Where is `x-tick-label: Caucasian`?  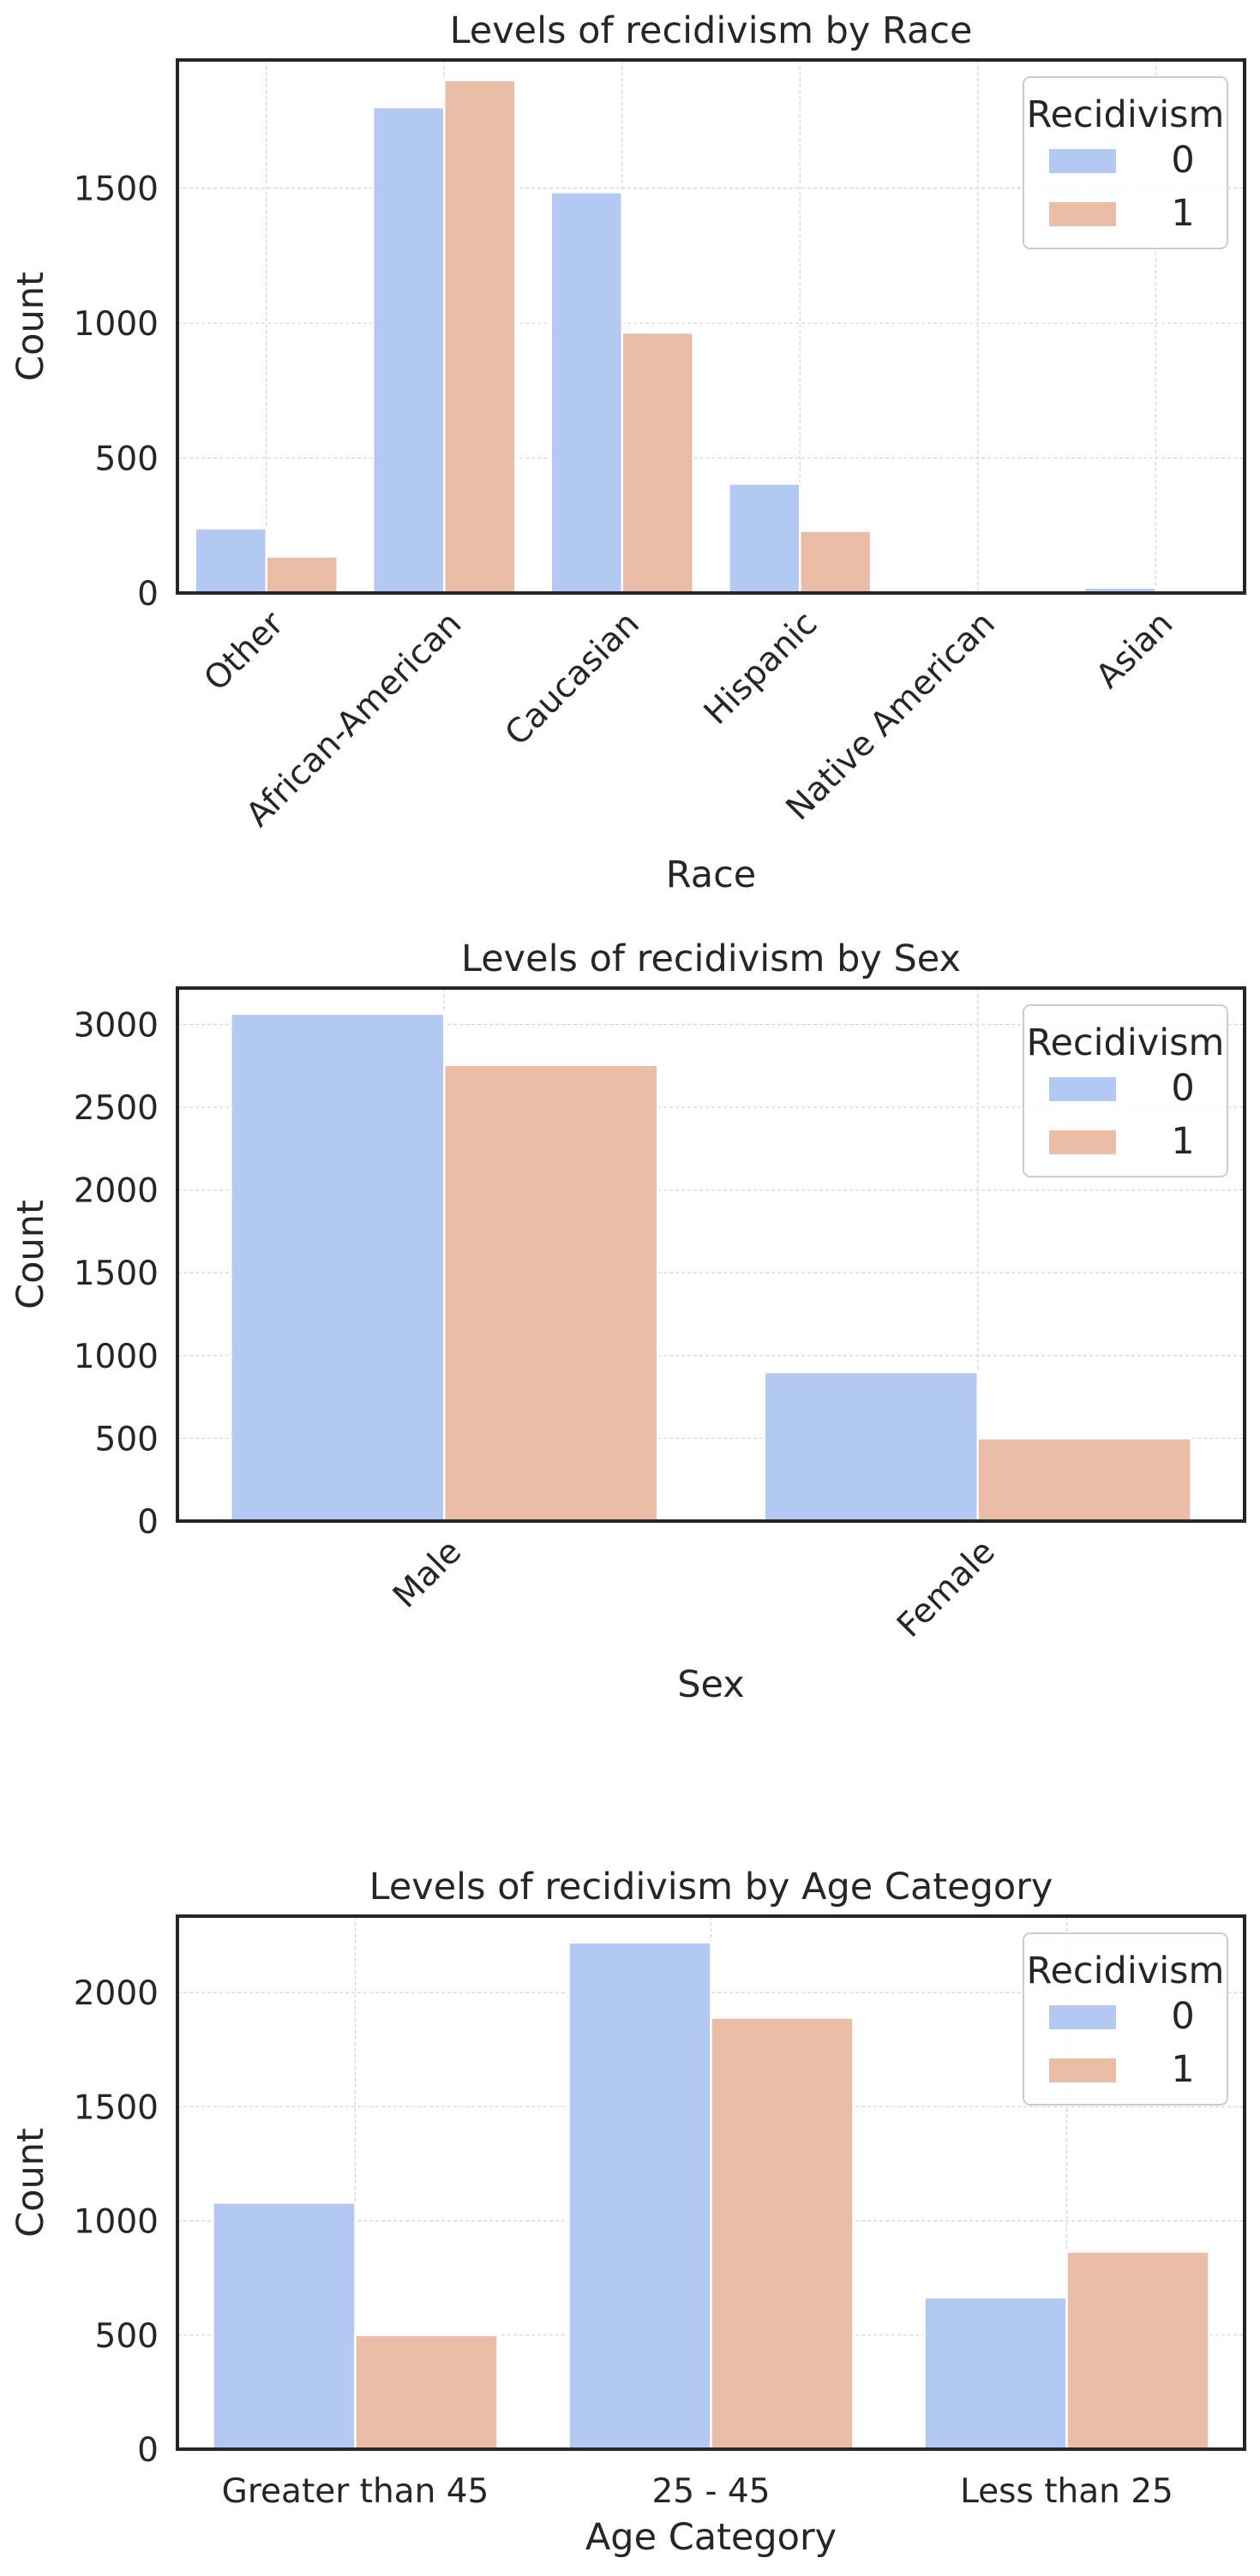
x-tick-label: Caucasian is located at coordinates (572, 678).